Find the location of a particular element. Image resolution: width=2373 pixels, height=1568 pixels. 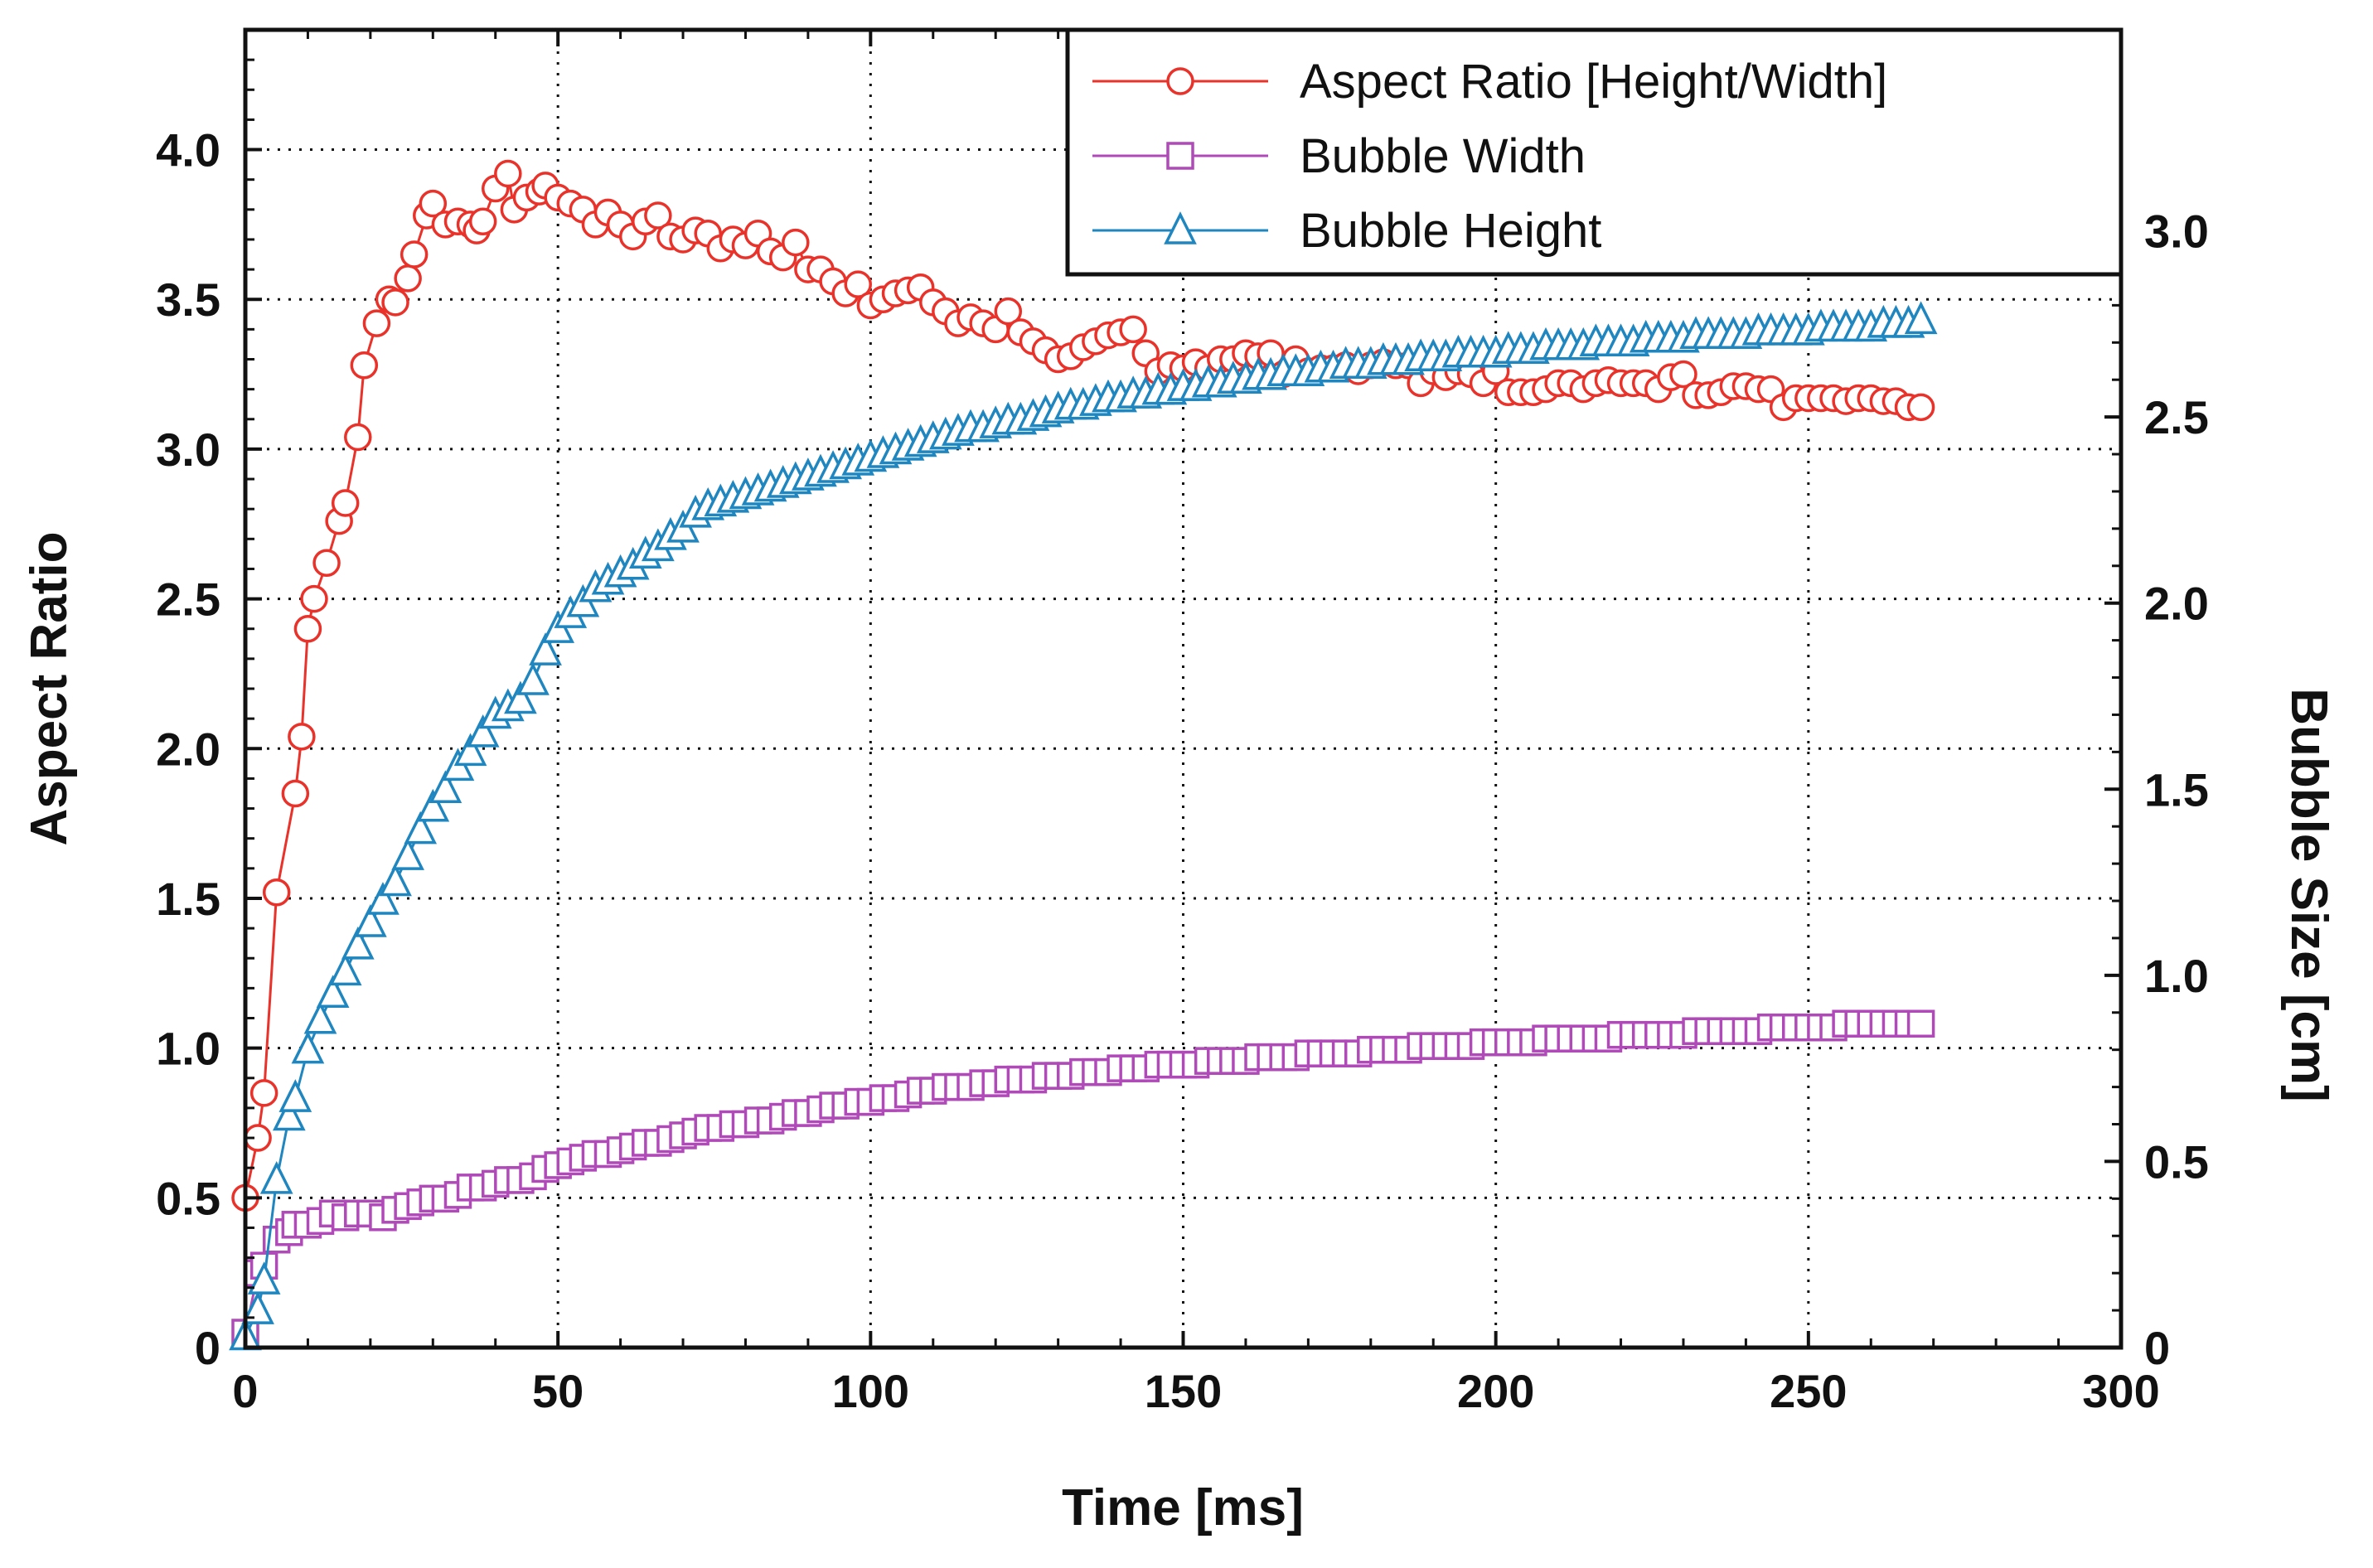

x-tick-label: 300 is located at coordinates (2120, 1391).